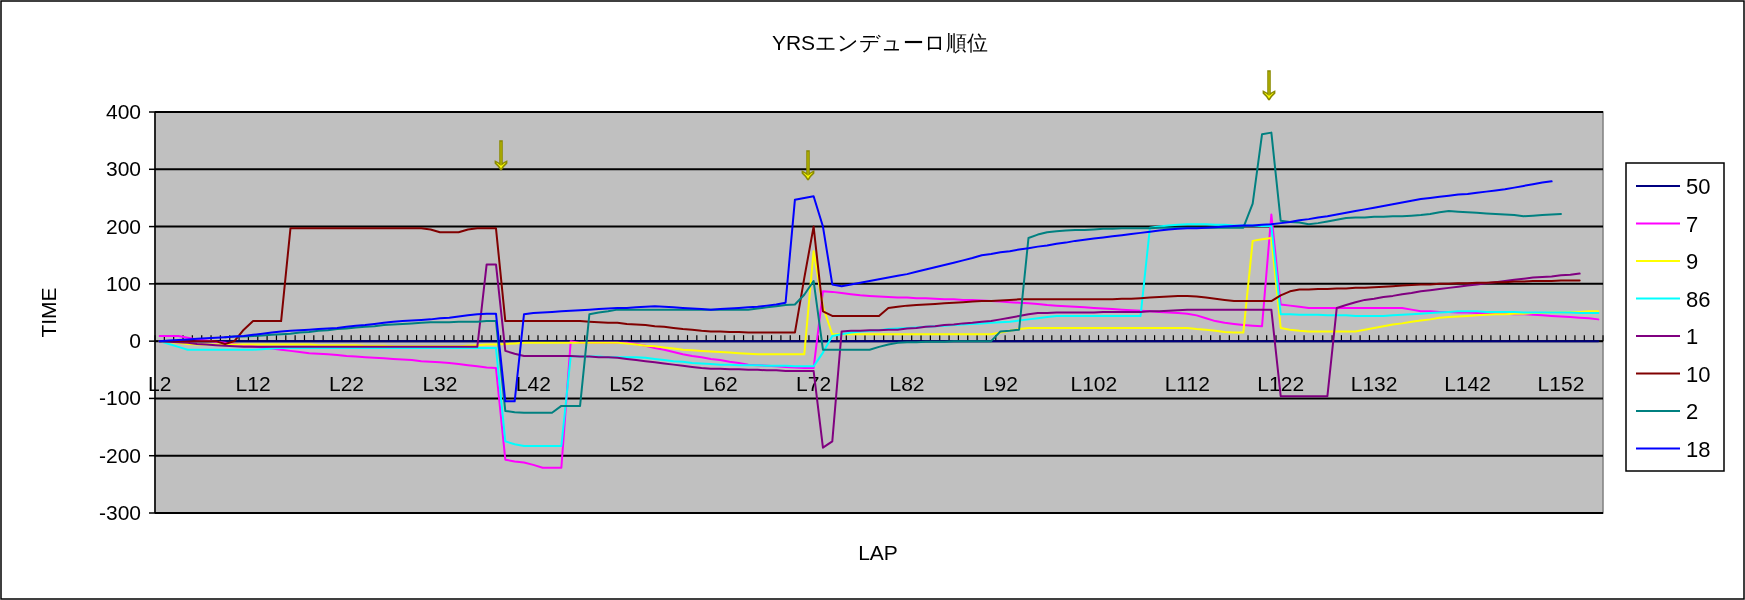  I want to click on x-tick-label: L92, so click(1000, 384).